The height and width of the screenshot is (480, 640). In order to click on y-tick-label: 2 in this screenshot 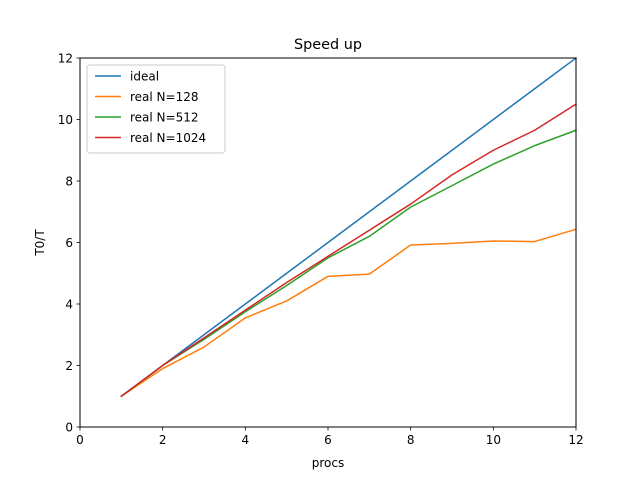, I will do `click(69, 366)`.